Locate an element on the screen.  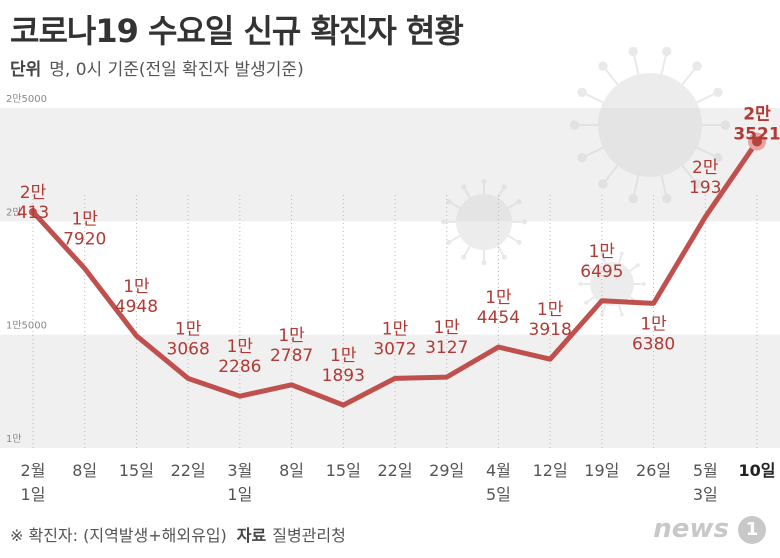
x-tick-label: 8일 is located at coordinates (84, 470).